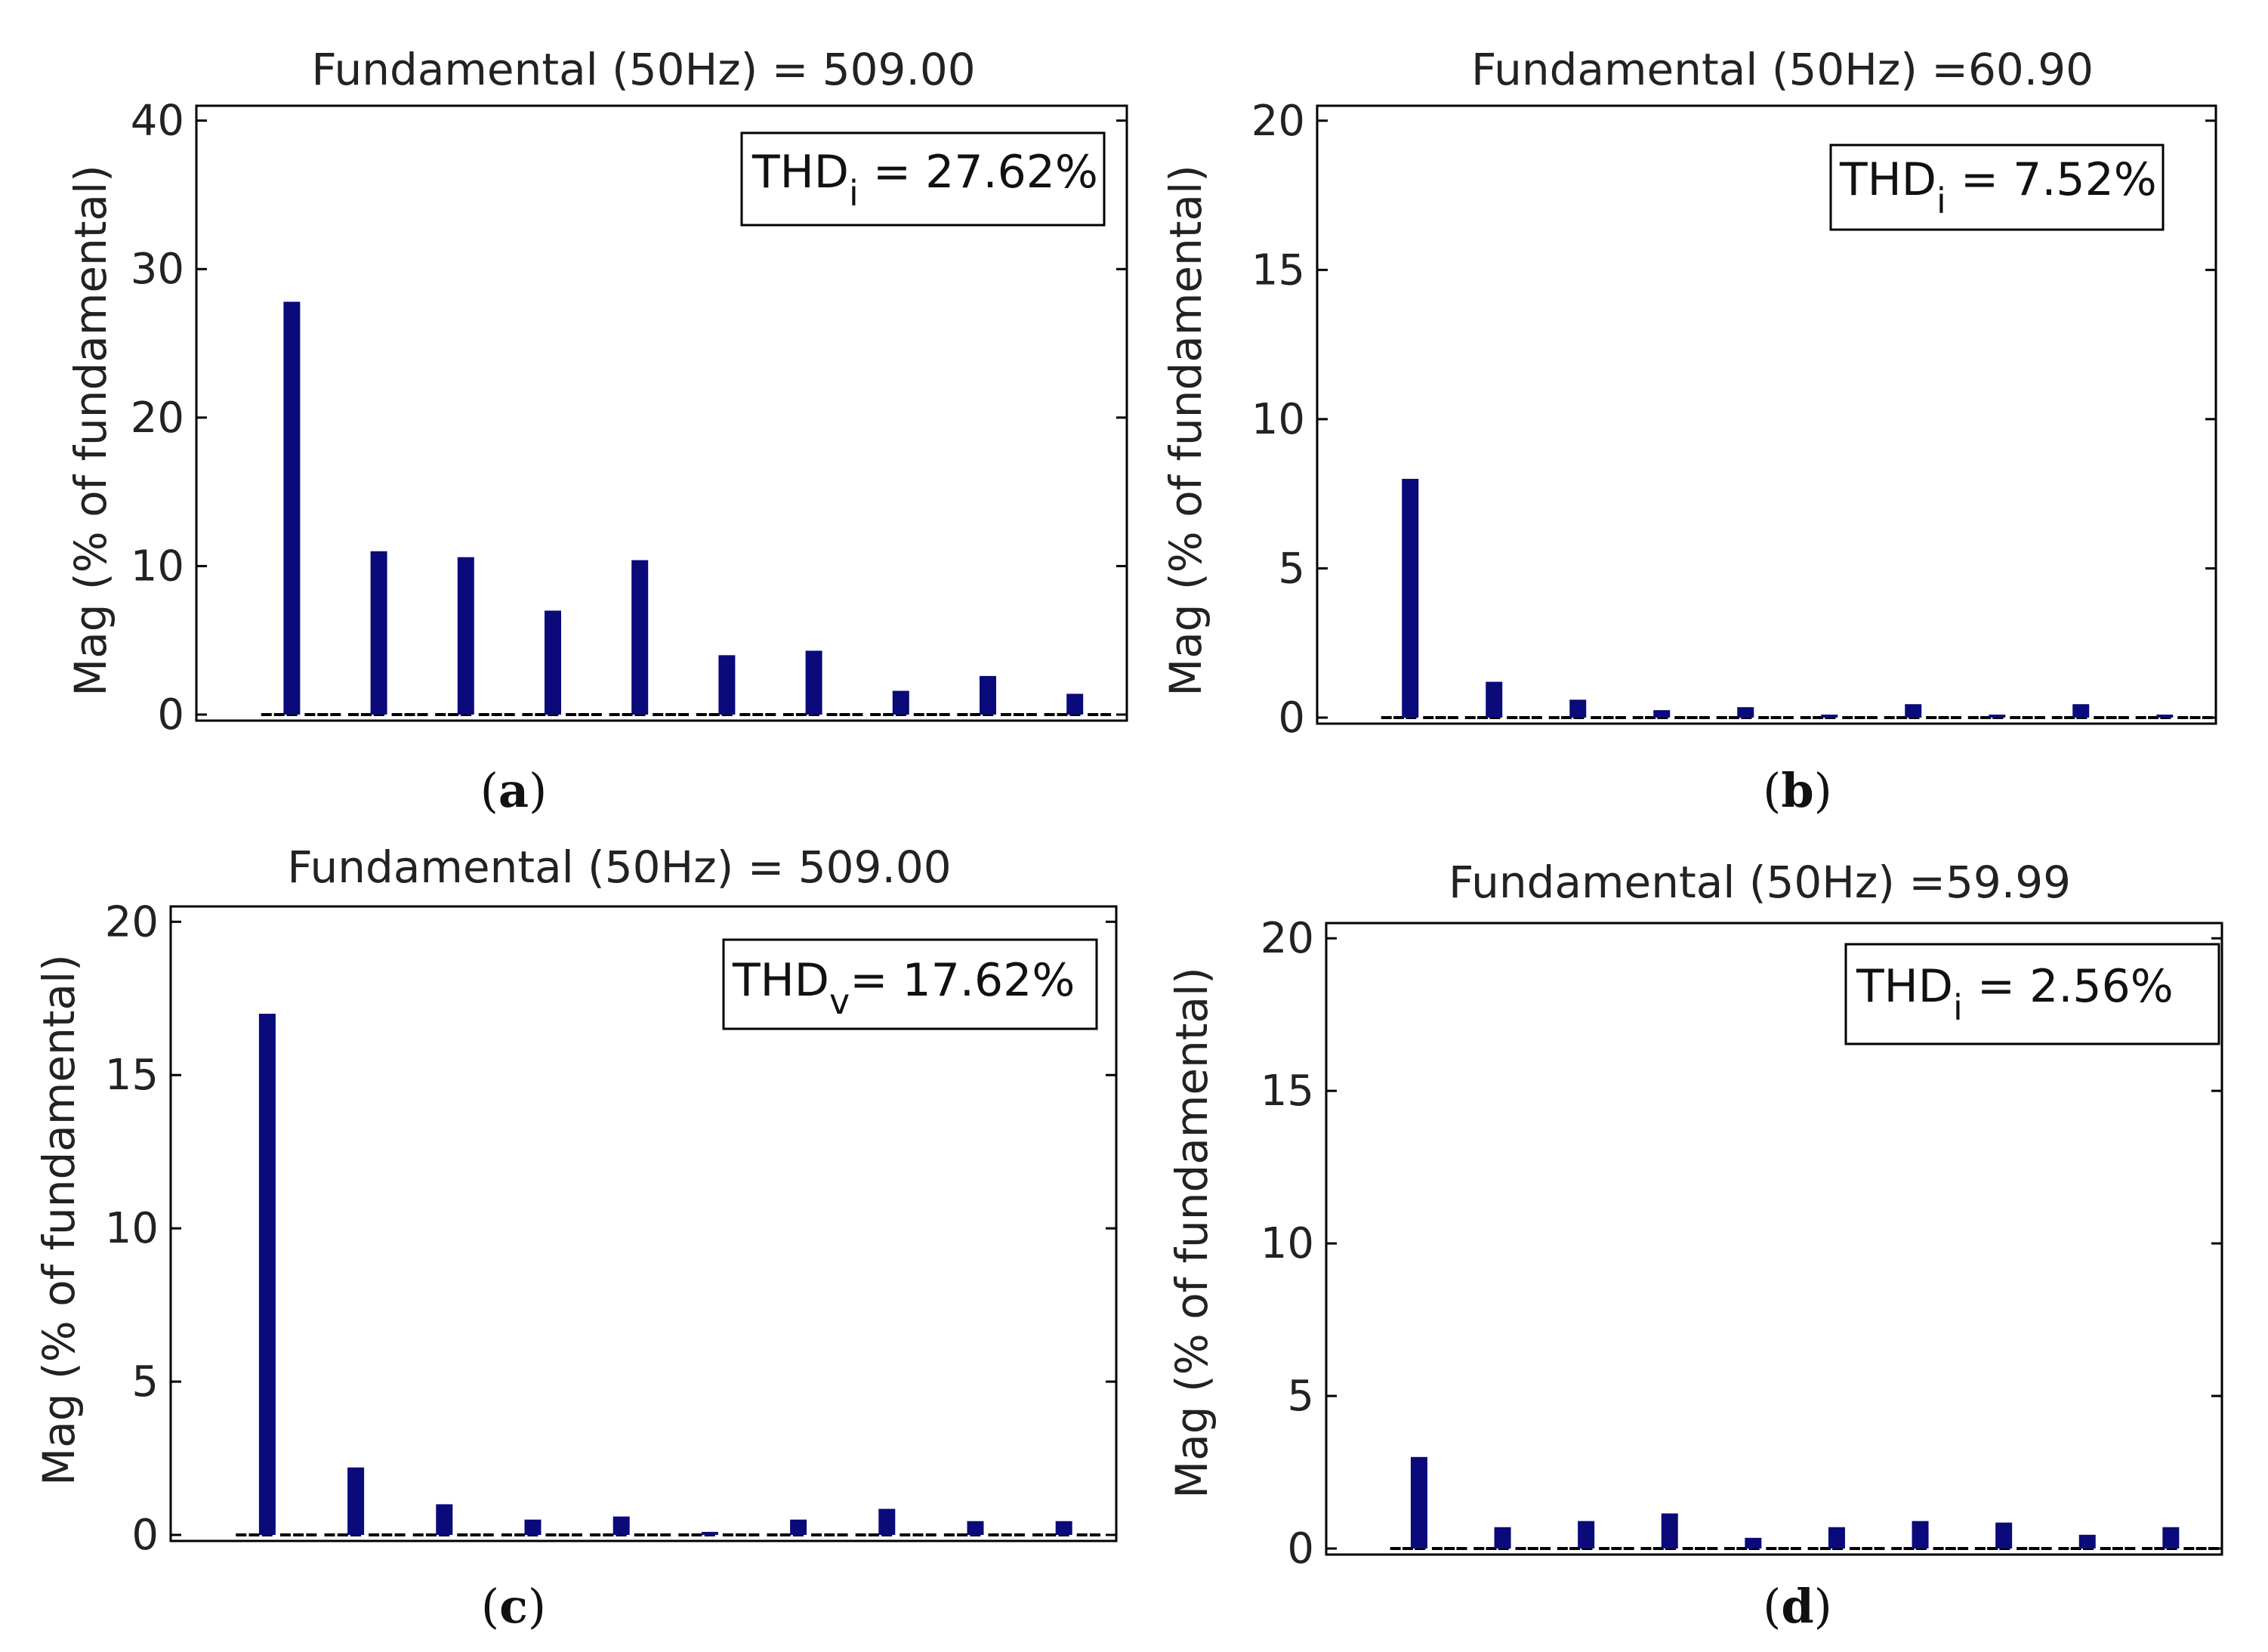  What do you see at coordinates (1888, 179) in the screenshot?
I see `panel-b-thd-label: THD` at bounding box center [1888, 179].